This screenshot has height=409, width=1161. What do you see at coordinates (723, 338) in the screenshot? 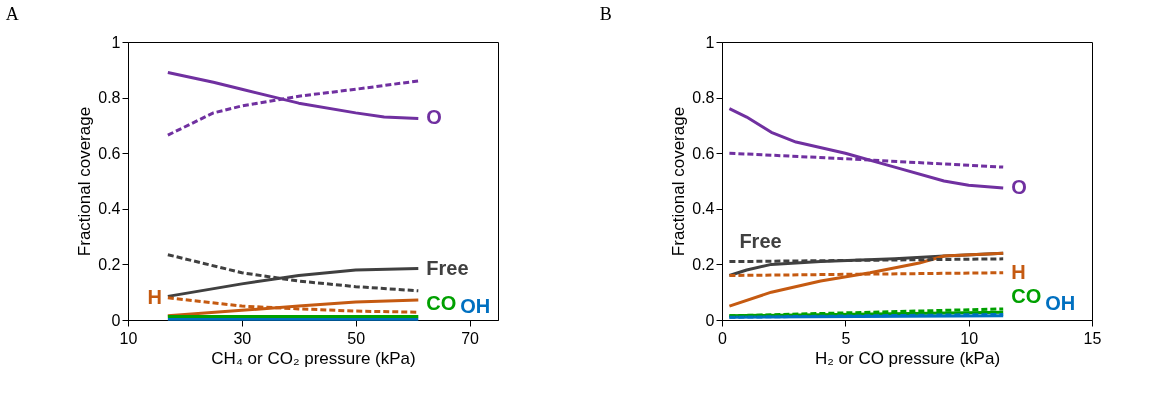
I see `x-tick-label: 0` at bounding box center [723, 338].